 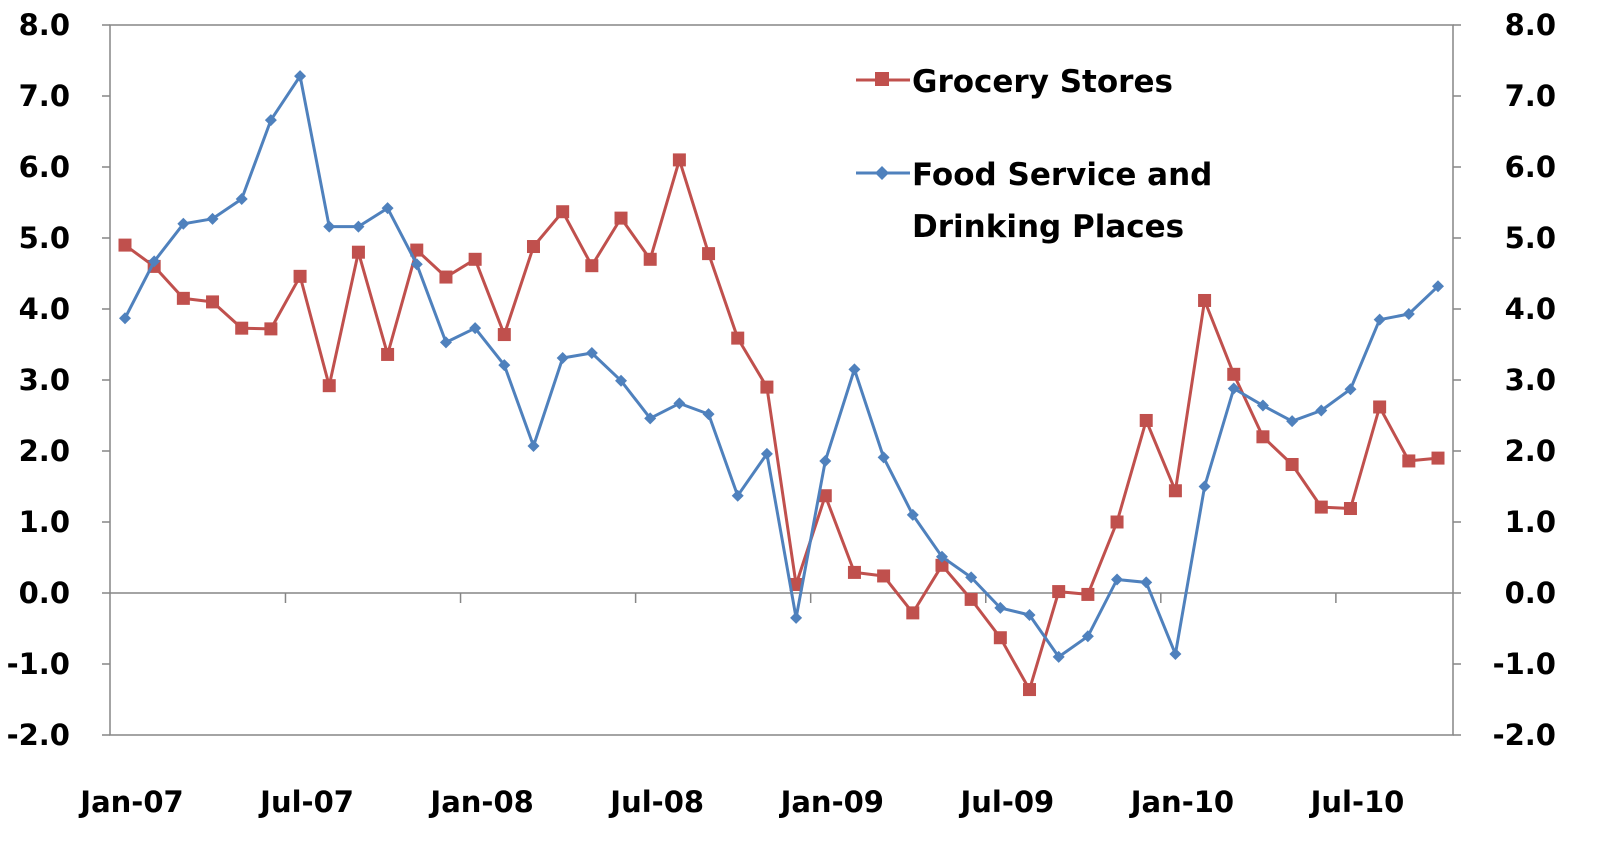 I want to click on y-tick-label-right: 0.0, so click(x=1530, y=593).